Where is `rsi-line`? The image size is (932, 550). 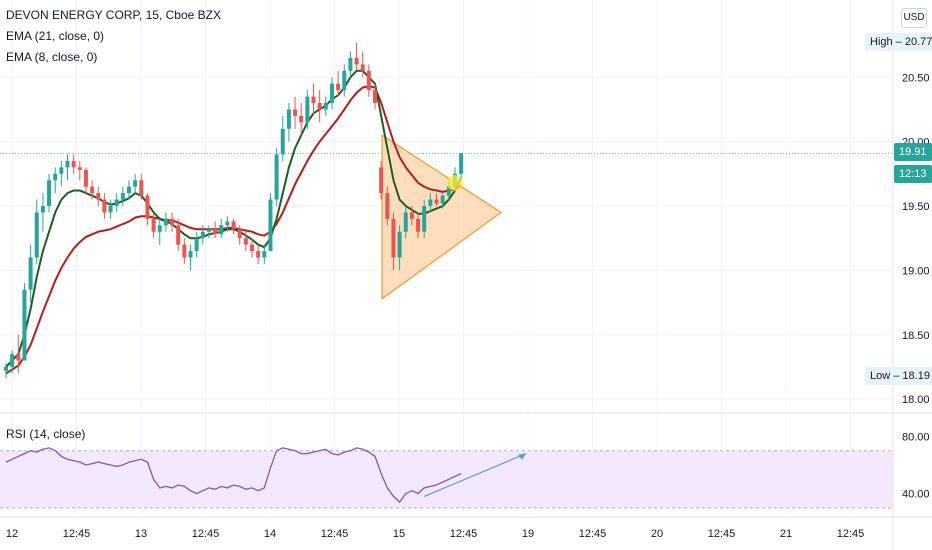
rsi-line is located at coordinates (233, 475).